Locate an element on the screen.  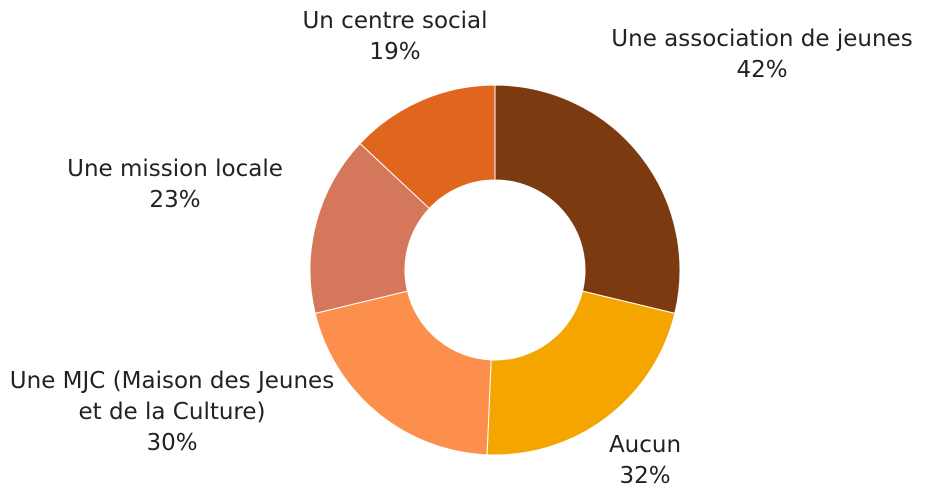
category-label: Aucun is located at coordinates (645, 445).